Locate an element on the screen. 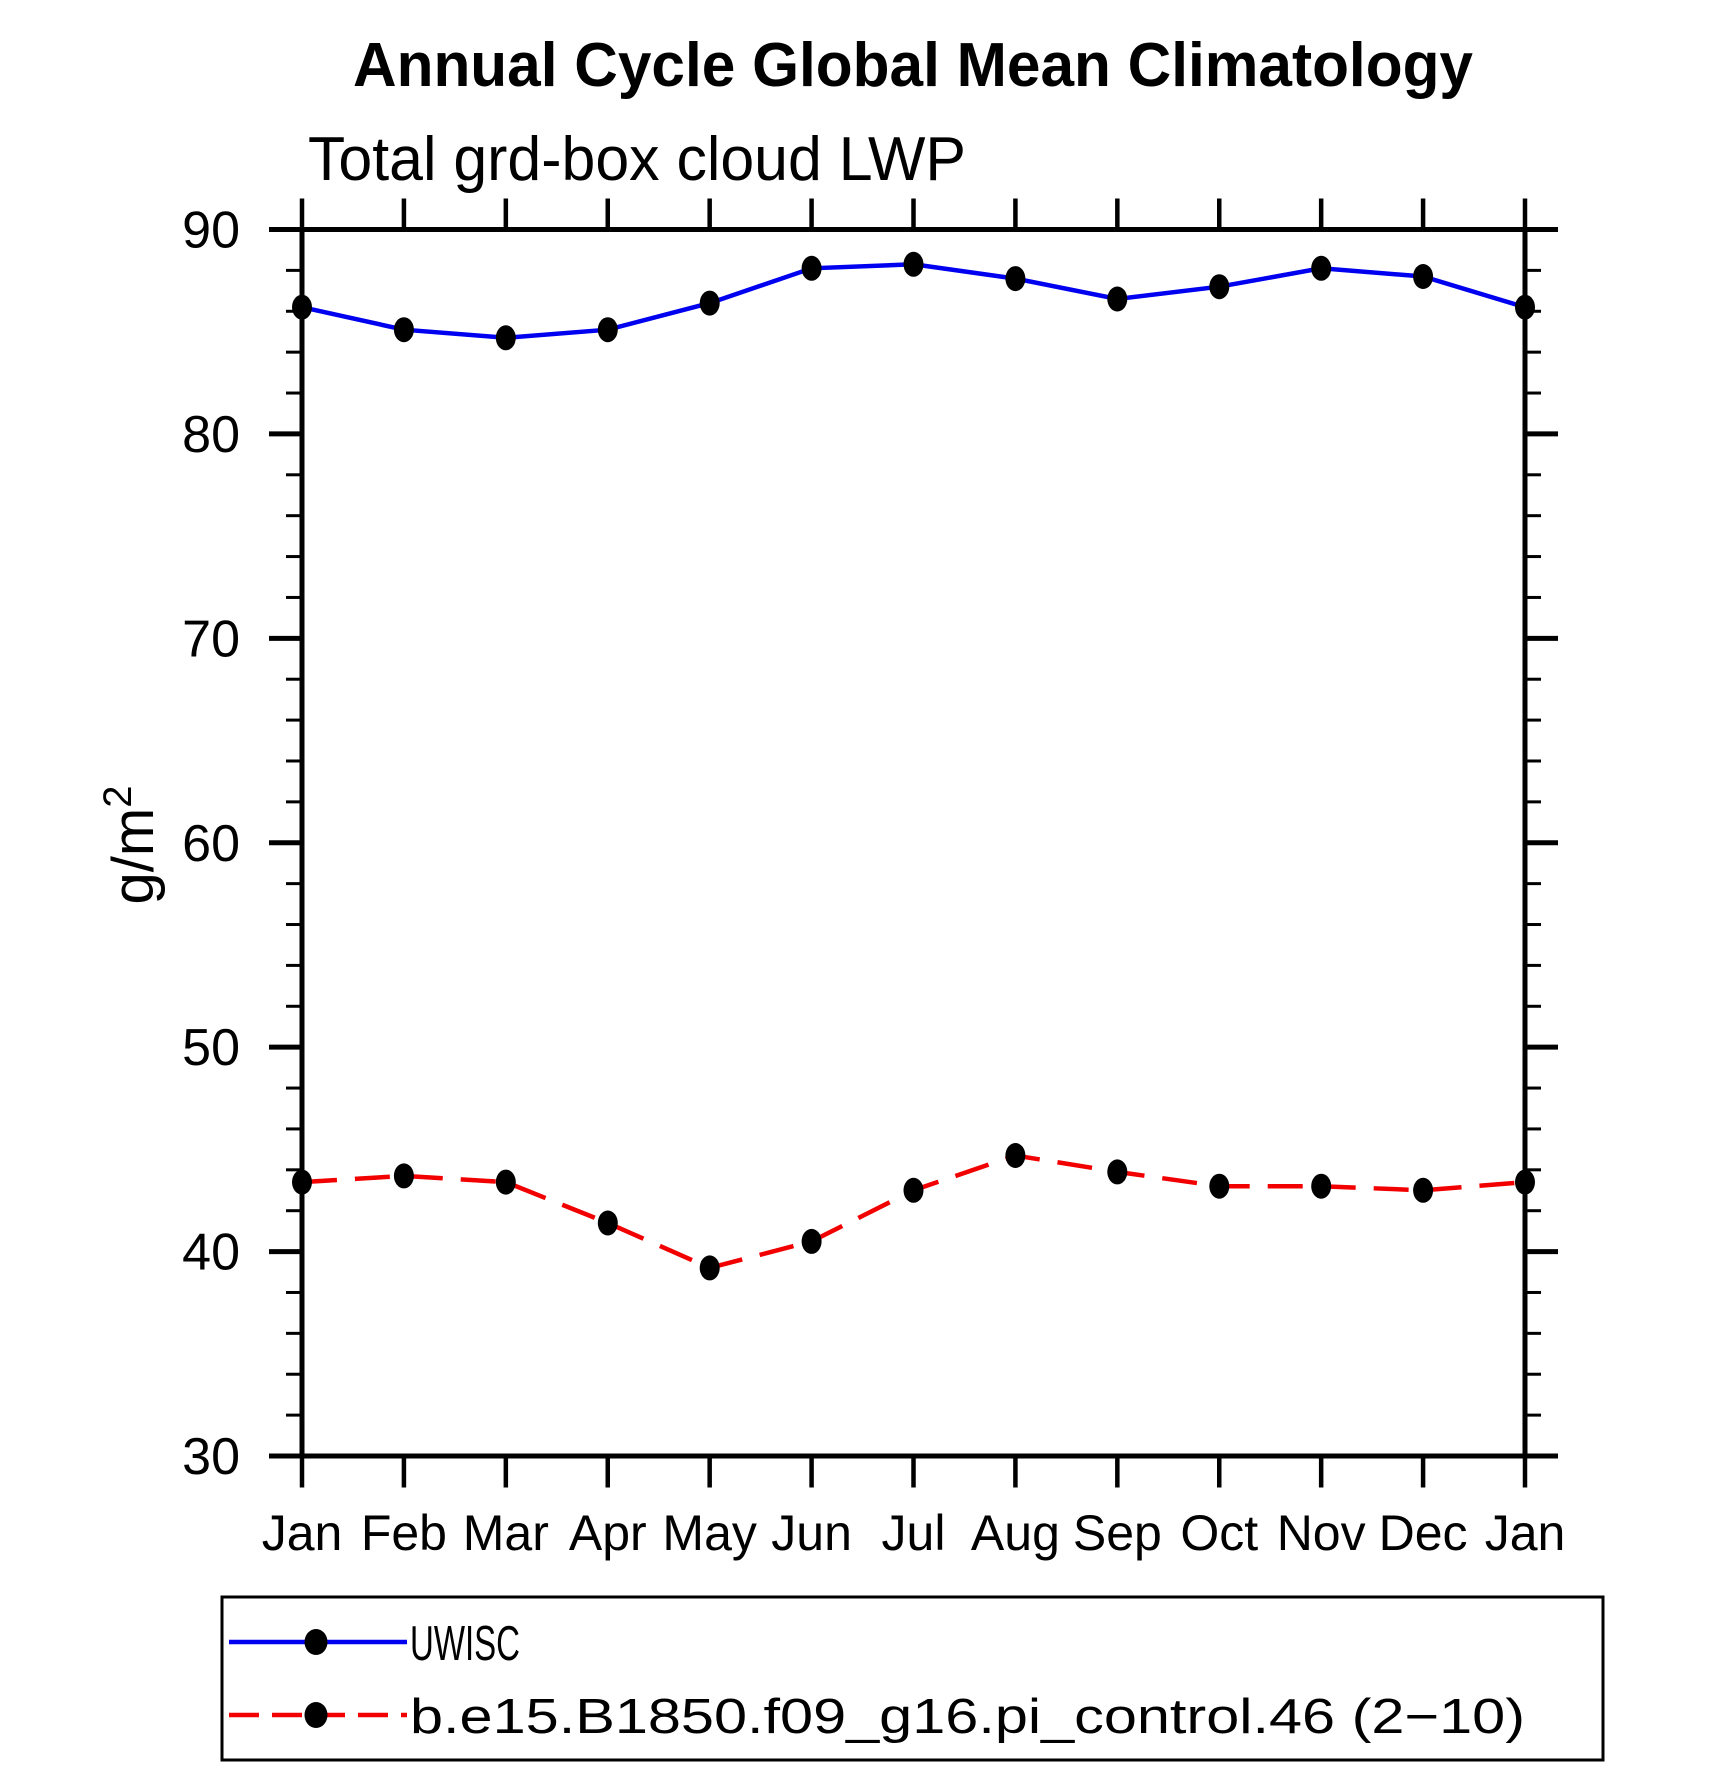 This screenshot has height=1767, width=1710. x-tick-label-7: Aug is located at coordinates (1015, 1533).